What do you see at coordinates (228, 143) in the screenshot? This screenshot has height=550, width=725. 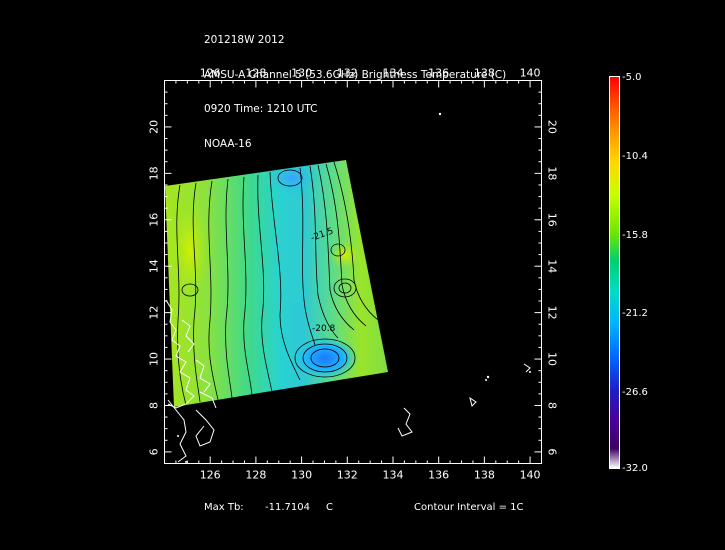 I see `satellite-name: NOAA-16` at bounding box center [228, 143].